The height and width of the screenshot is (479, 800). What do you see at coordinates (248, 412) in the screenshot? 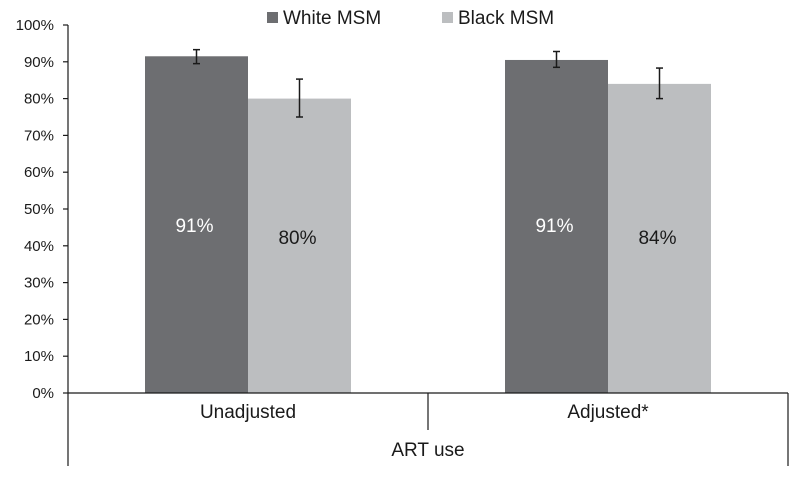
I see `category-label: Unadjusted` at bounding box center [248, 412].